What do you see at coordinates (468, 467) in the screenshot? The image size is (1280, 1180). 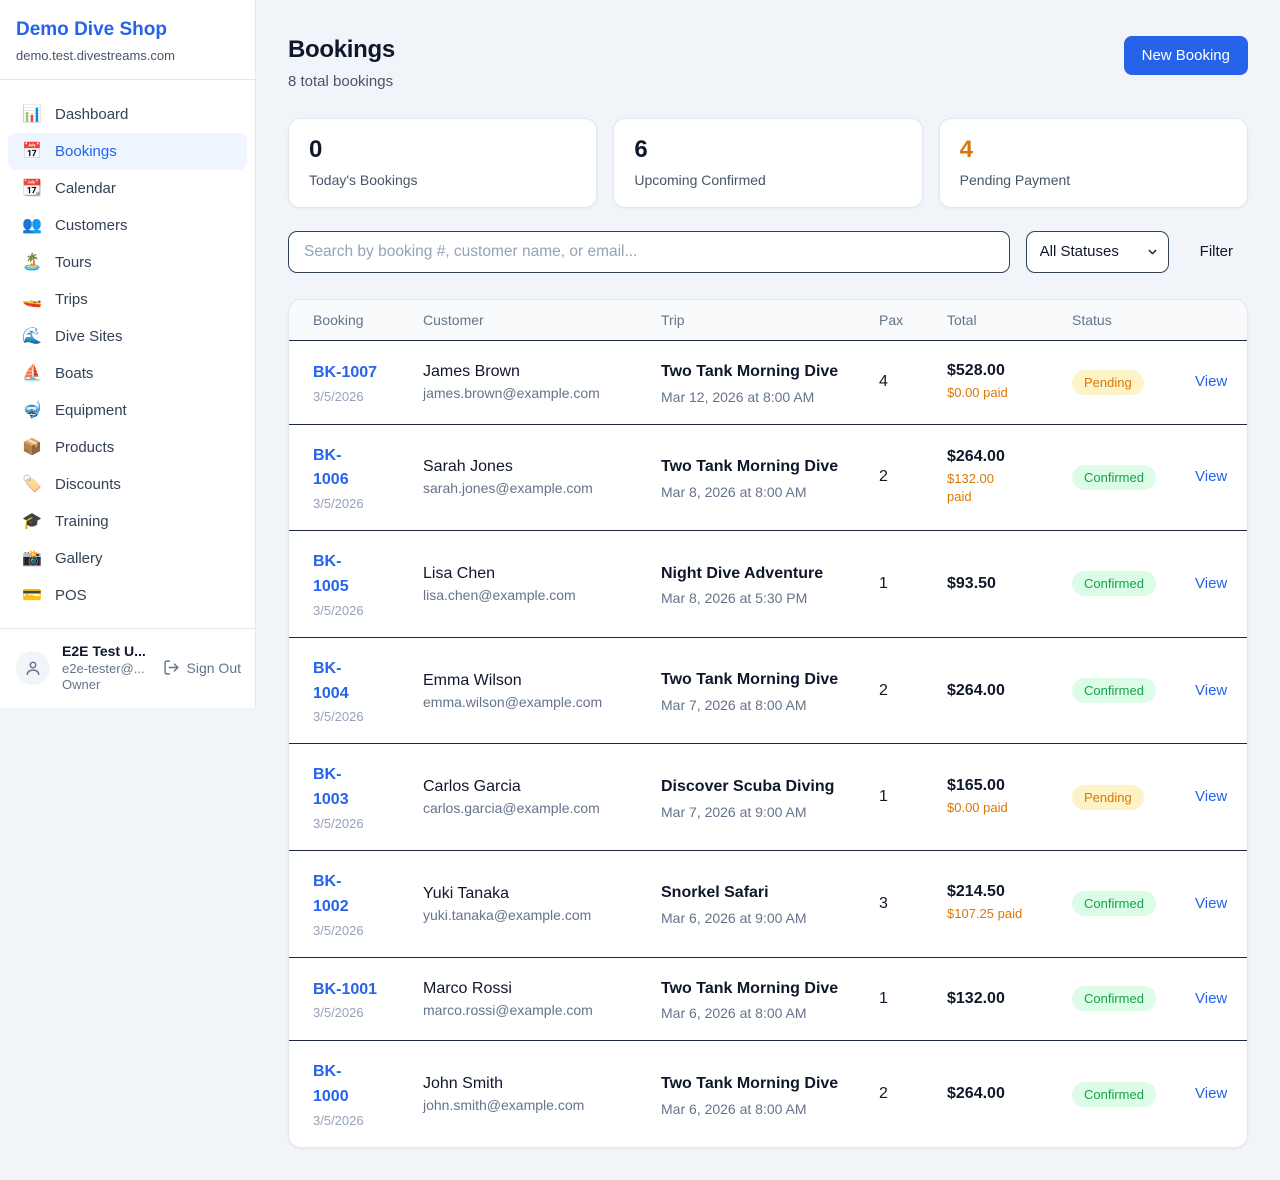 I see `customer-name: Sarah Jones` at bounding box center [468, 467].